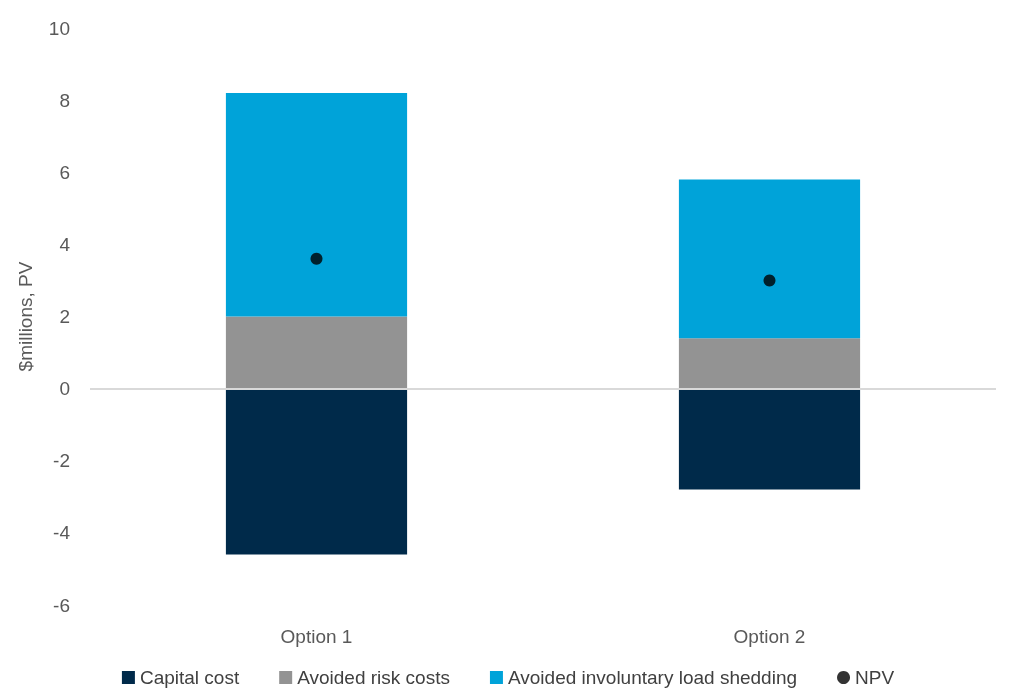 The width and height of the screenshot is (1016, 700). Describe the element at coordinates (373, 677) in the screenshot. I see `legend-label: Avoided risk costs` at that location.